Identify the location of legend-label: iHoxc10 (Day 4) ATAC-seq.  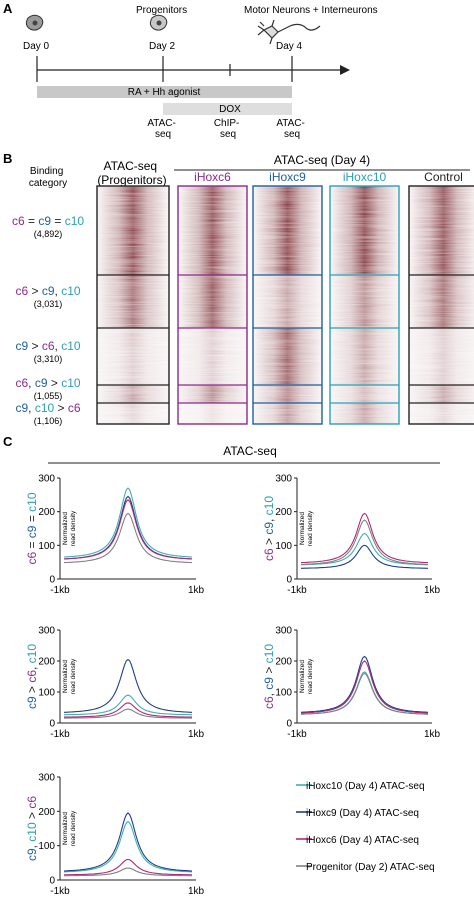
(365, 786).